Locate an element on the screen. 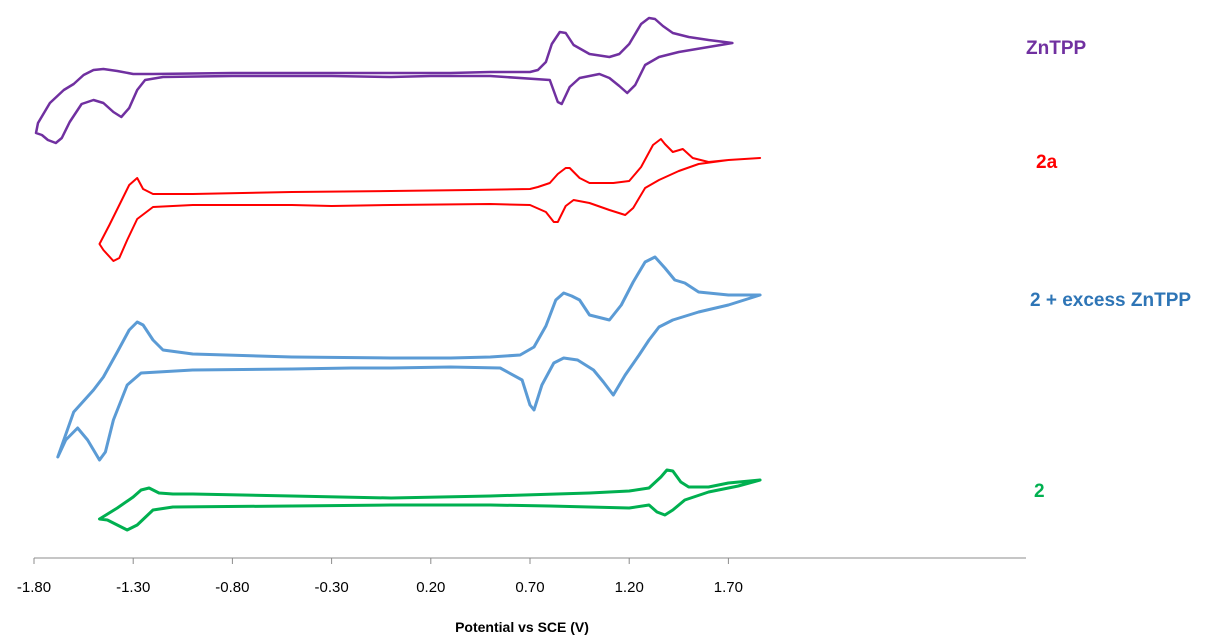 This screenshot has height=637, width=1224. series-line-2a is located at coordinates (430, 200).